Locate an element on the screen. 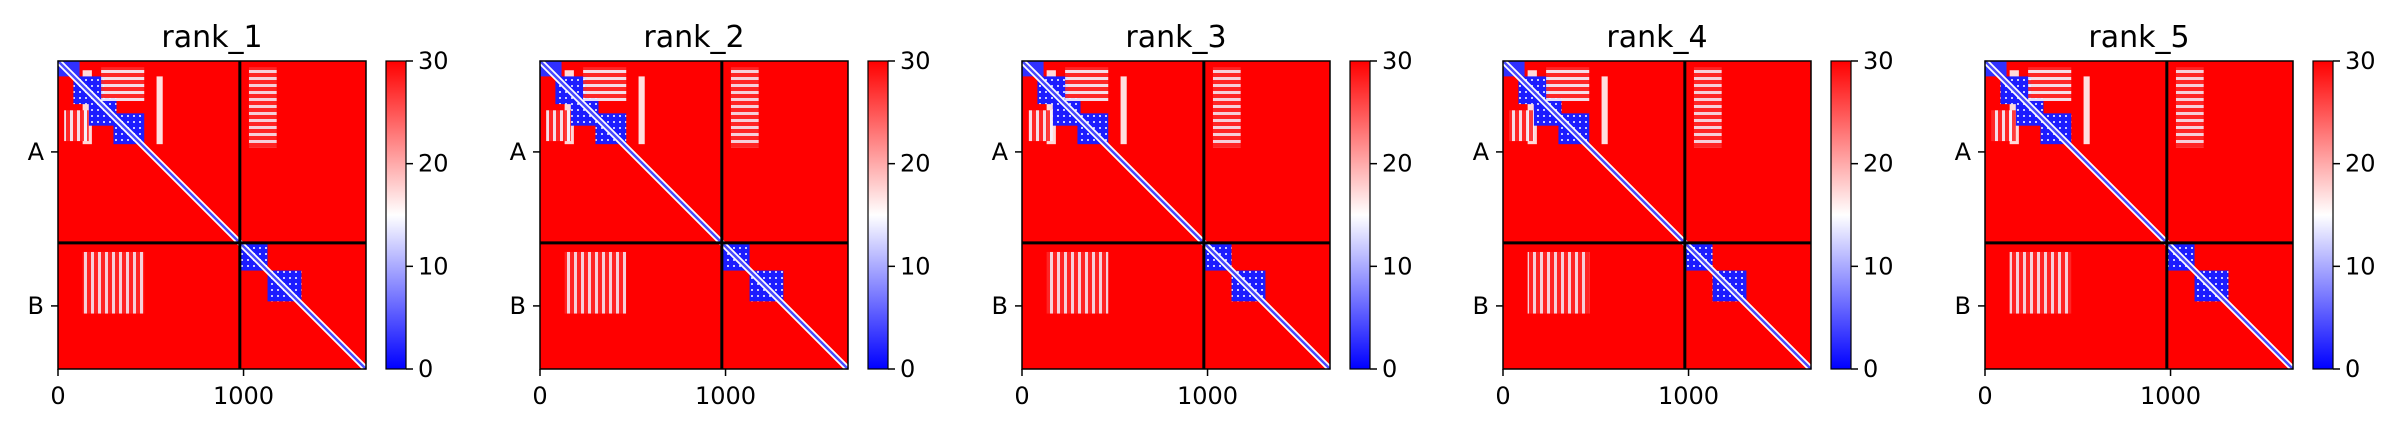  panel-title: rank_5 is located at coordinates (2138, 37).